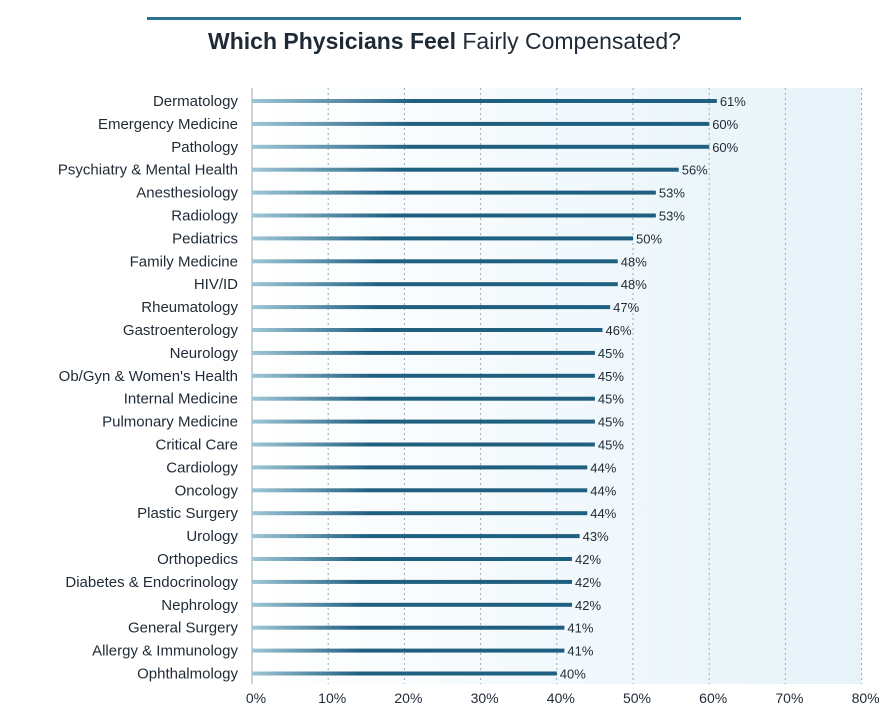  I want to click on category-label: Dermatology, so click(196, 101).